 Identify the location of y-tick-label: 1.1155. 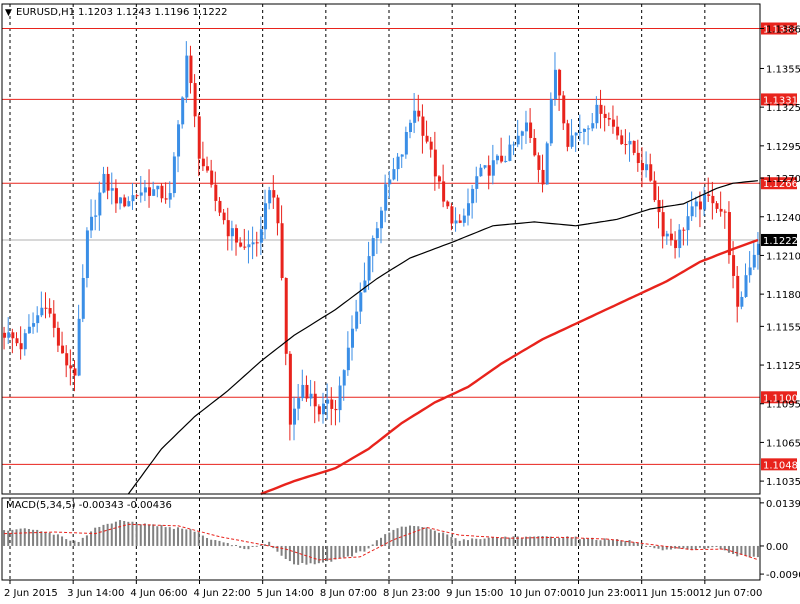
(783, 327).